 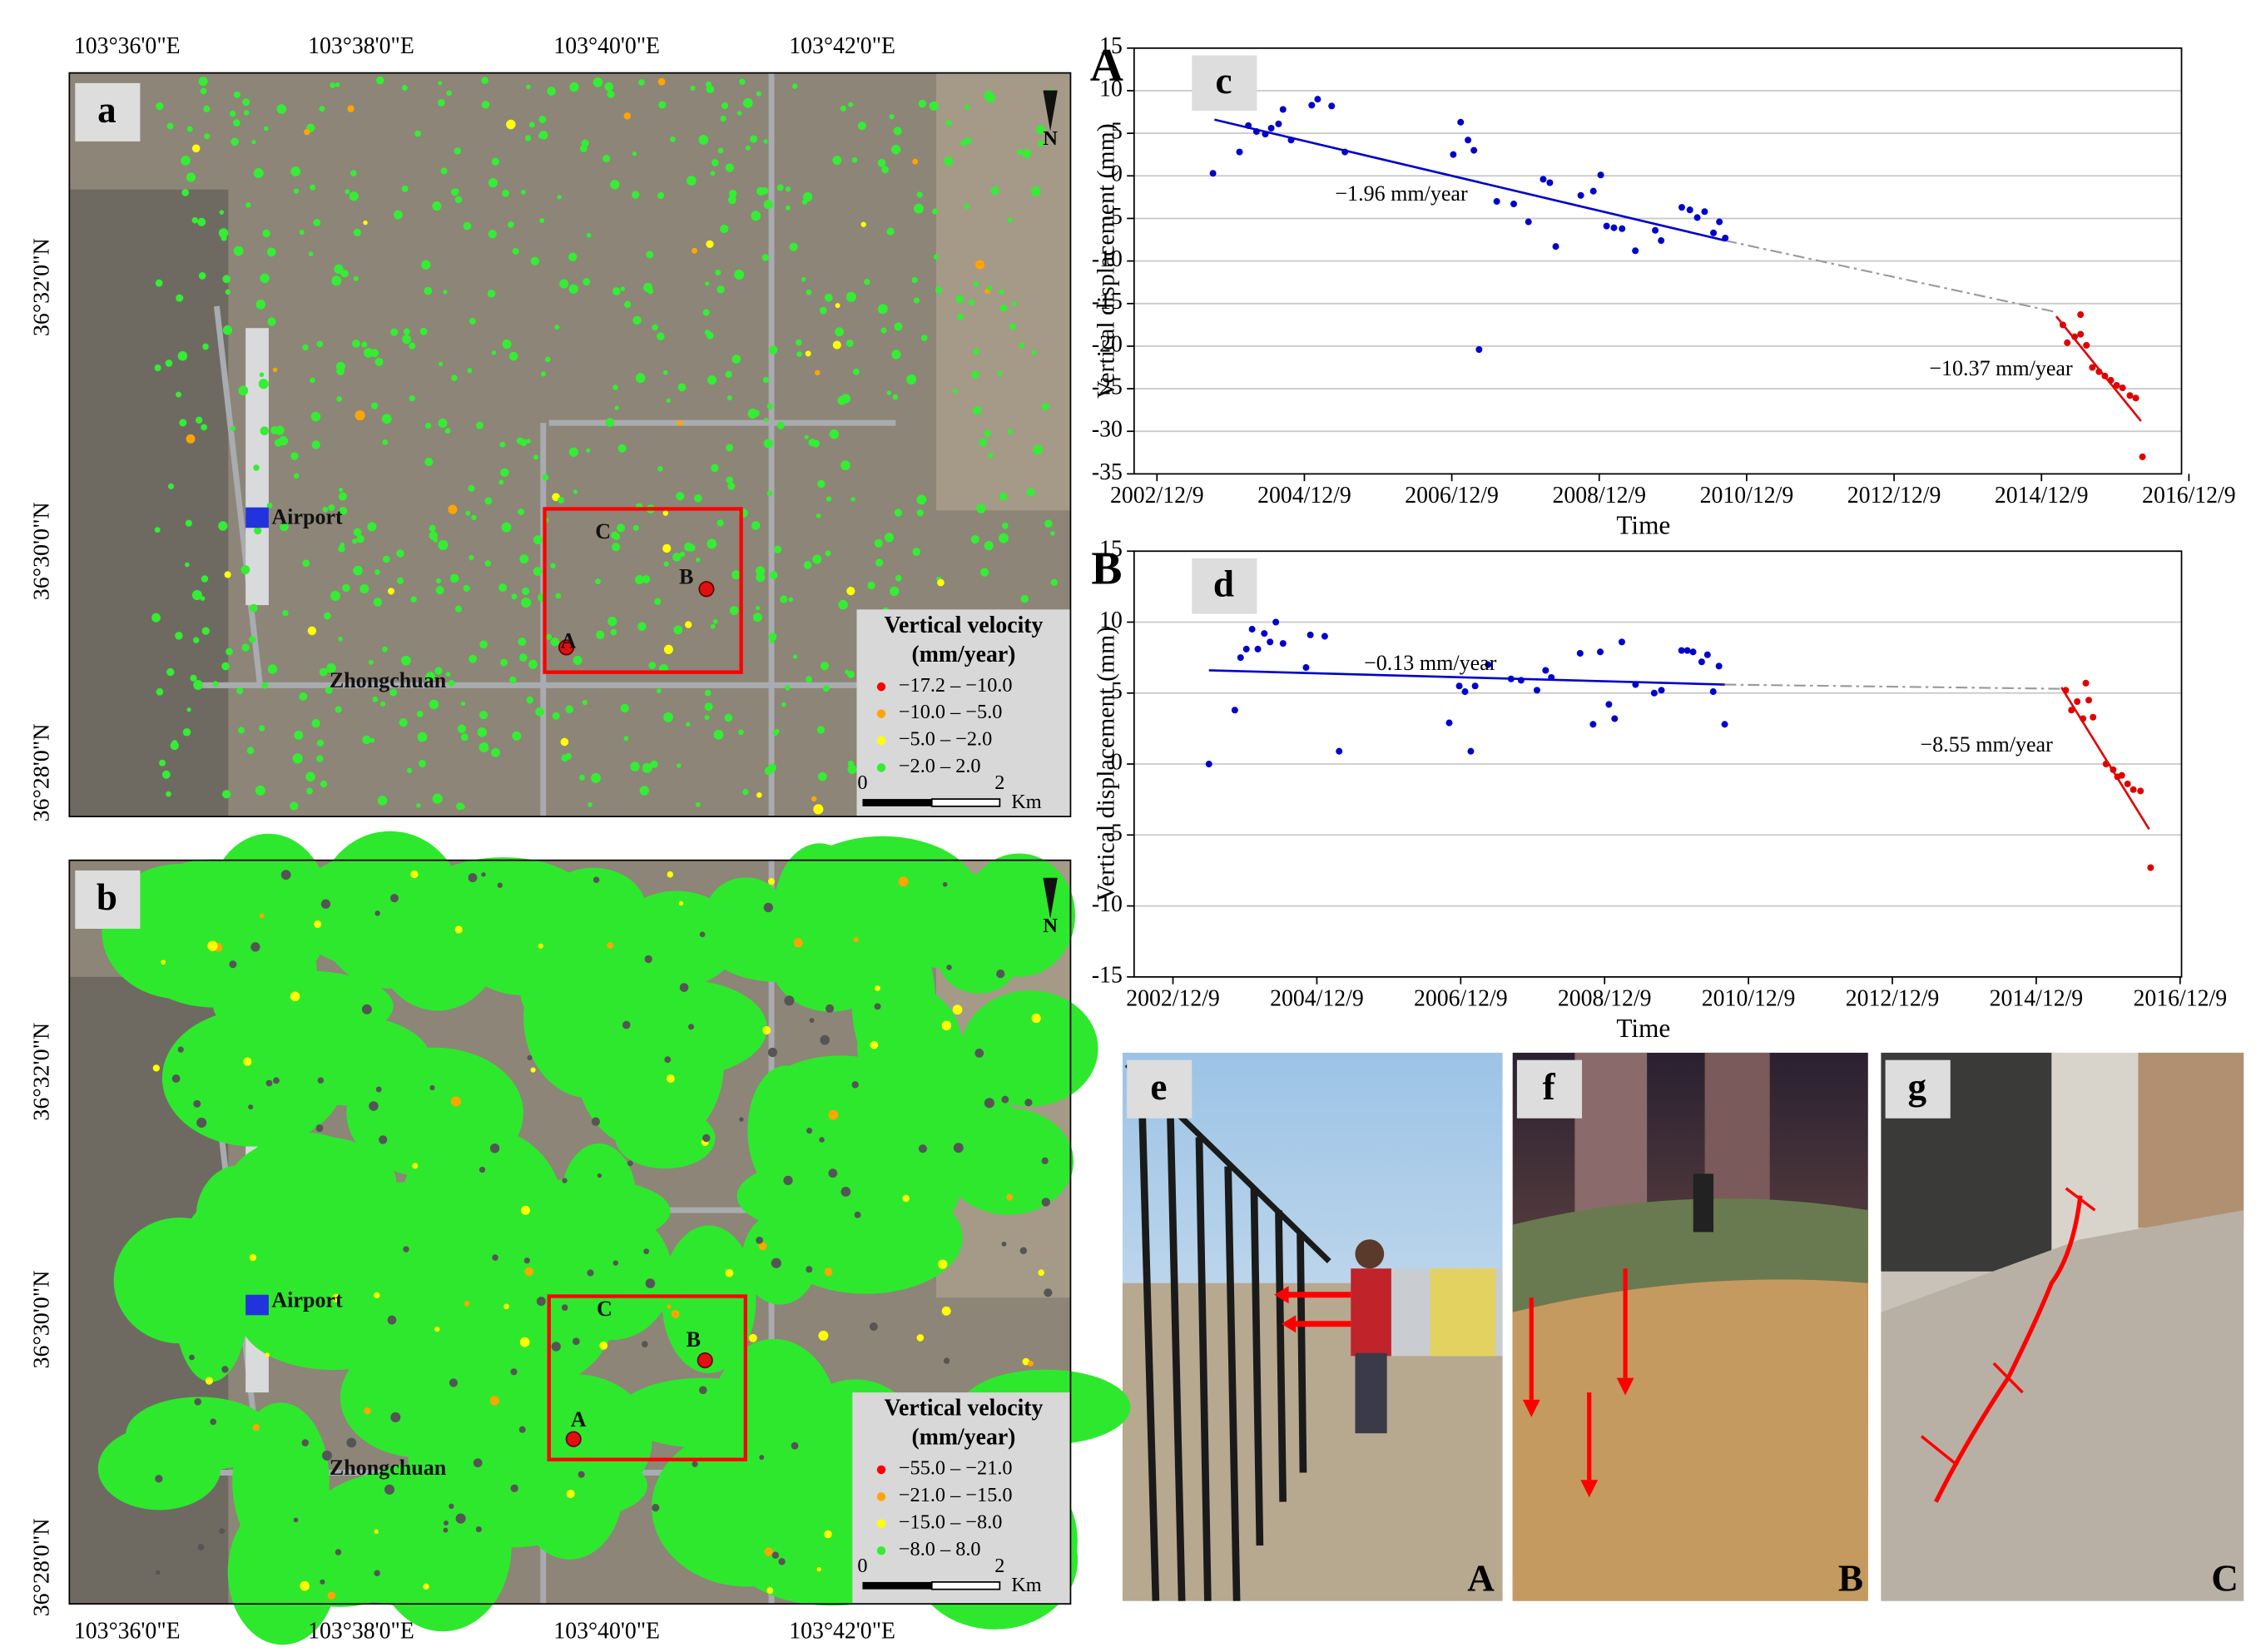 What do you see at coordinates (107, 110) in the screenshot?
I see `panel-label: a` at bounding box center [107, 110].